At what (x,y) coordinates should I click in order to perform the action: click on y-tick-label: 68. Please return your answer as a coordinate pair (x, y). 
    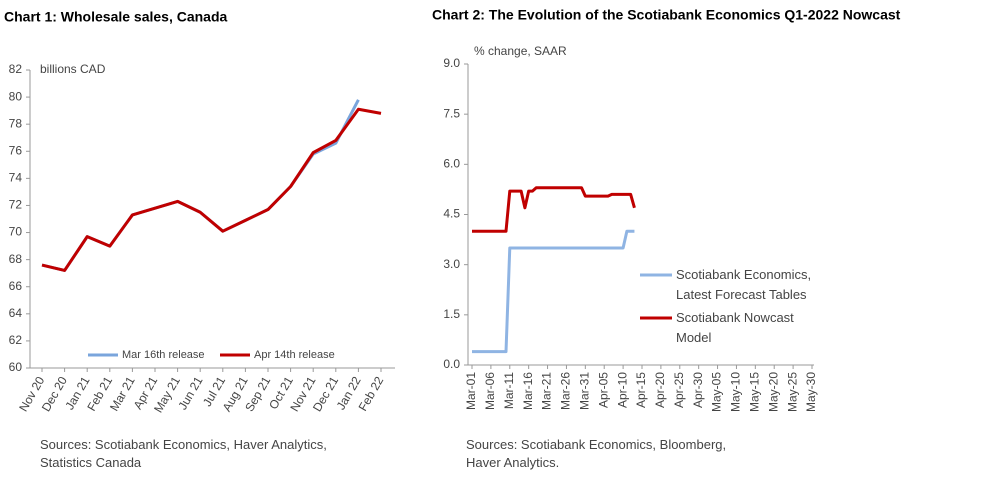
    Looking at the image, I should click on (16, 259).